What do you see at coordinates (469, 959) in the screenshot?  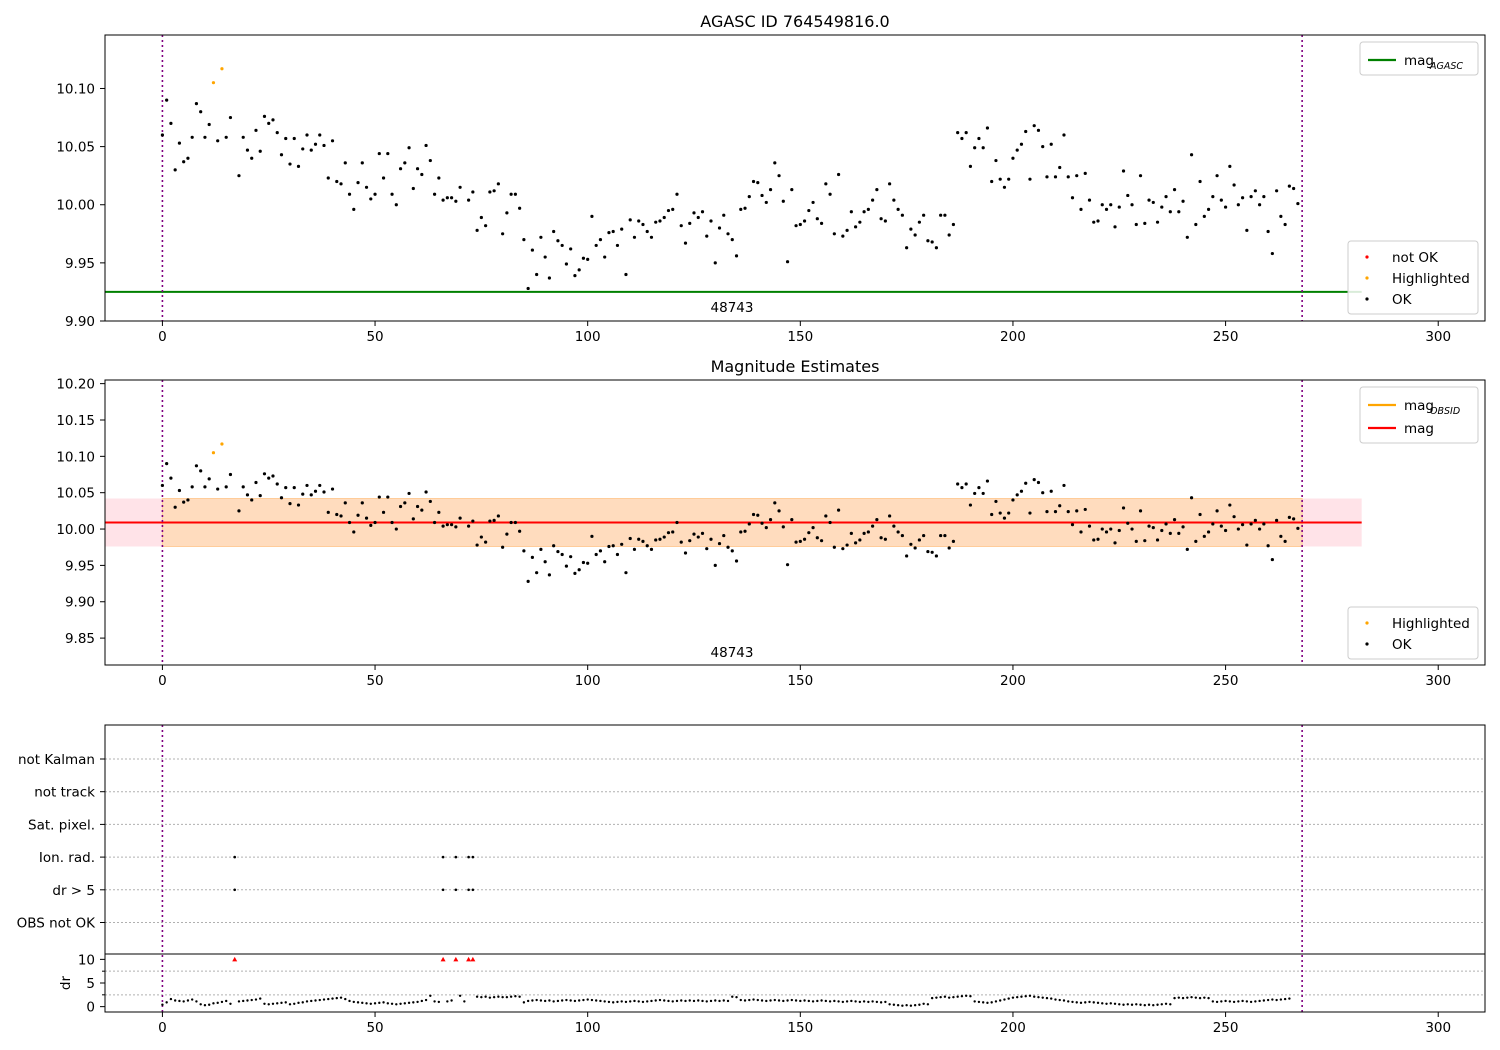 I see `dr-clipped-marker` at bounding box center [469, 959].